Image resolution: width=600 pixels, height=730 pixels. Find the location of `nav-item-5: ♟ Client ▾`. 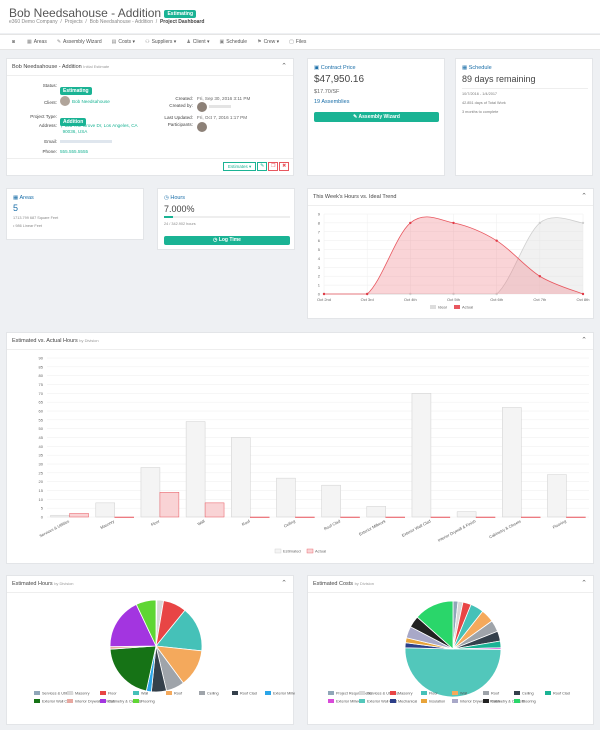

nav-item-5: ♟ Client ▾ is located at coordinates (197, 42).